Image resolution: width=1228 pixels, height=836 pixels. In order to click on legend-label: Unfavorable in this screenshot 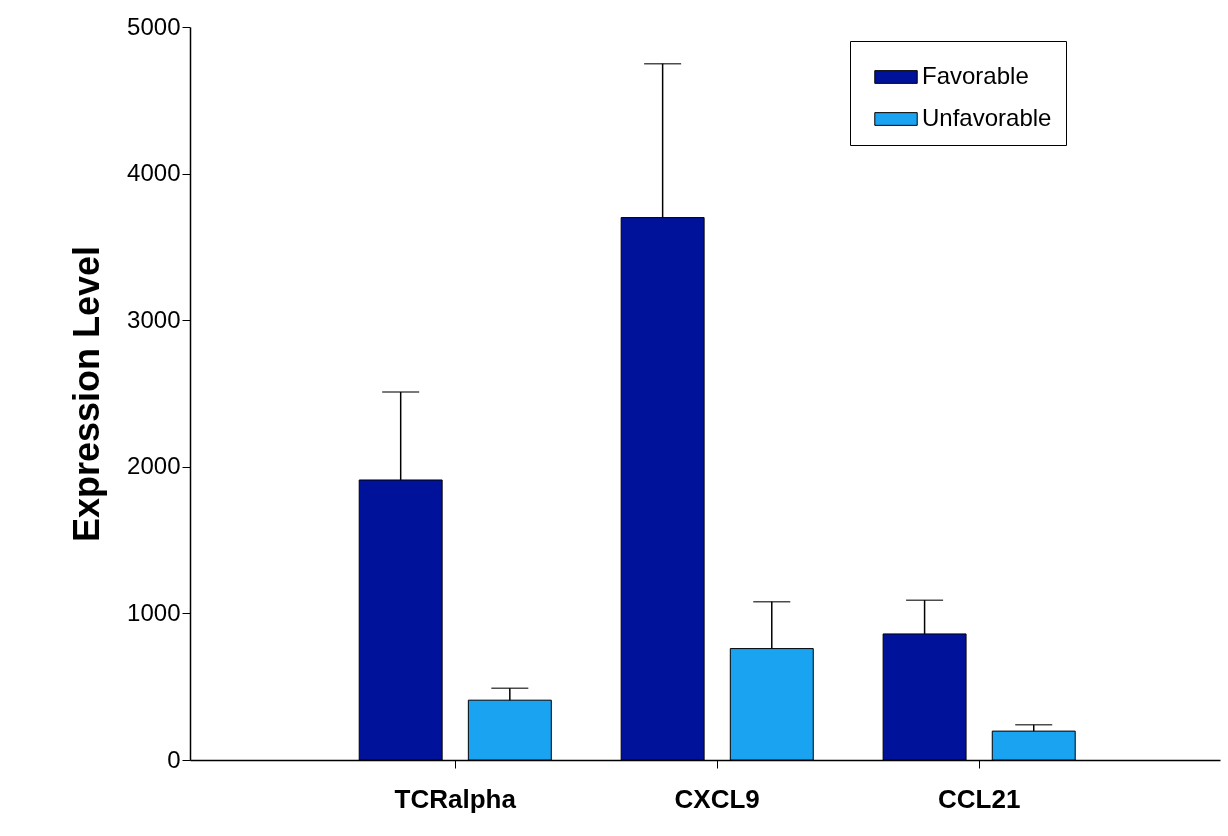, I will do `click(987, 117)`.